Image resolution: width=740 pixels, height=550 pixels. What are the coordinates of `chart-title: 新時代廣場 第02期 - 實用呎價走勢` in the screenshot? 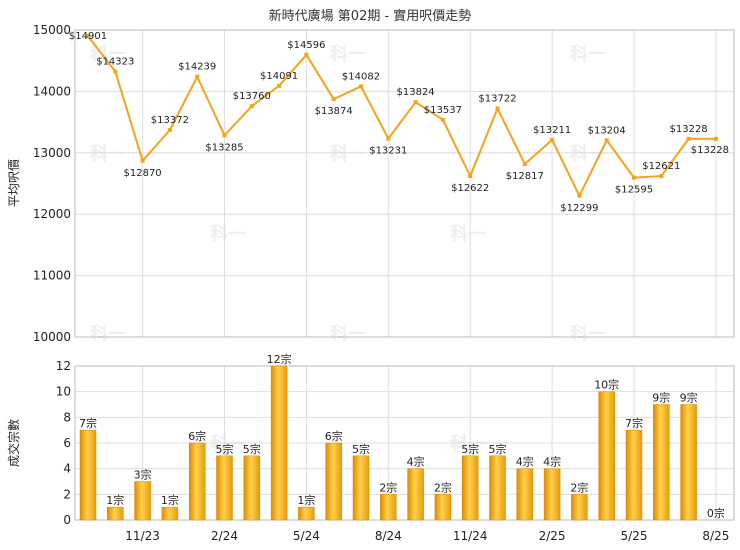 It's located at (370, 16).